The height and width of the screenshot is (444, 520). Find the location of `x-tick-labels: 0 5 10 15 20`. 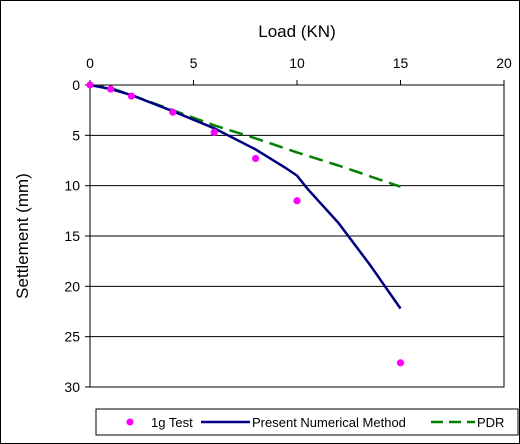

x-tick-labels: 0 5 10 15 20 is located at coordinates (299, 70).